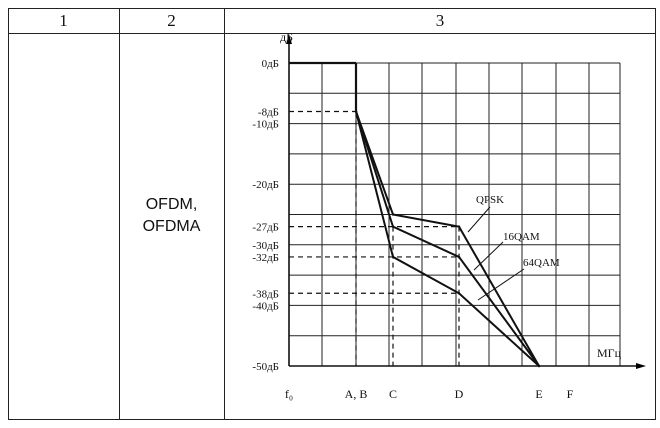  Describe the element at coordinates (541, 263) in the screenshot. I see `series-label-64qam: 64QAM` at that location.